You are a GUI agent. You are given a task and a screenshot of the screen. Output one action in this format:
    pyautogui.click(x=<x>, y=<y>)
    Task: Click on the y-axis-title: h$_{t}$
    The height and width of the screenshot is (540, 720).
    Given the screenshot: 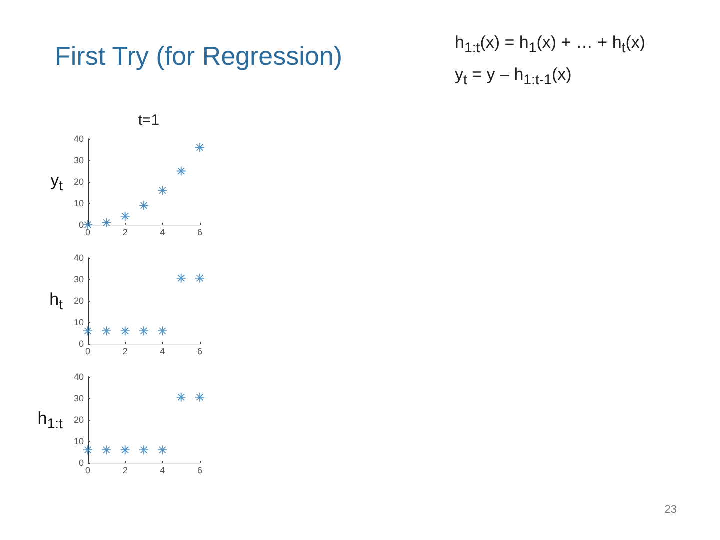 What is the action you would take?
    pyautogui.click(x=56, y=302)
    